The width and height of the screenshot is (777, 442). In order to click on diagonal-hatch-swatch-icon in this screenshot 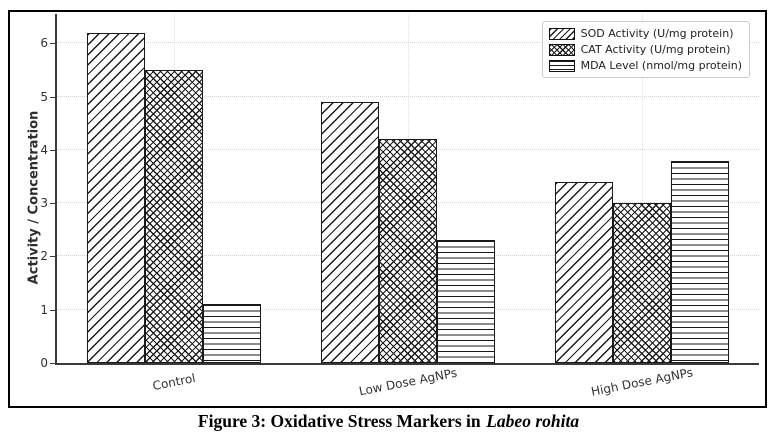, I will do `click(561, 33)`.